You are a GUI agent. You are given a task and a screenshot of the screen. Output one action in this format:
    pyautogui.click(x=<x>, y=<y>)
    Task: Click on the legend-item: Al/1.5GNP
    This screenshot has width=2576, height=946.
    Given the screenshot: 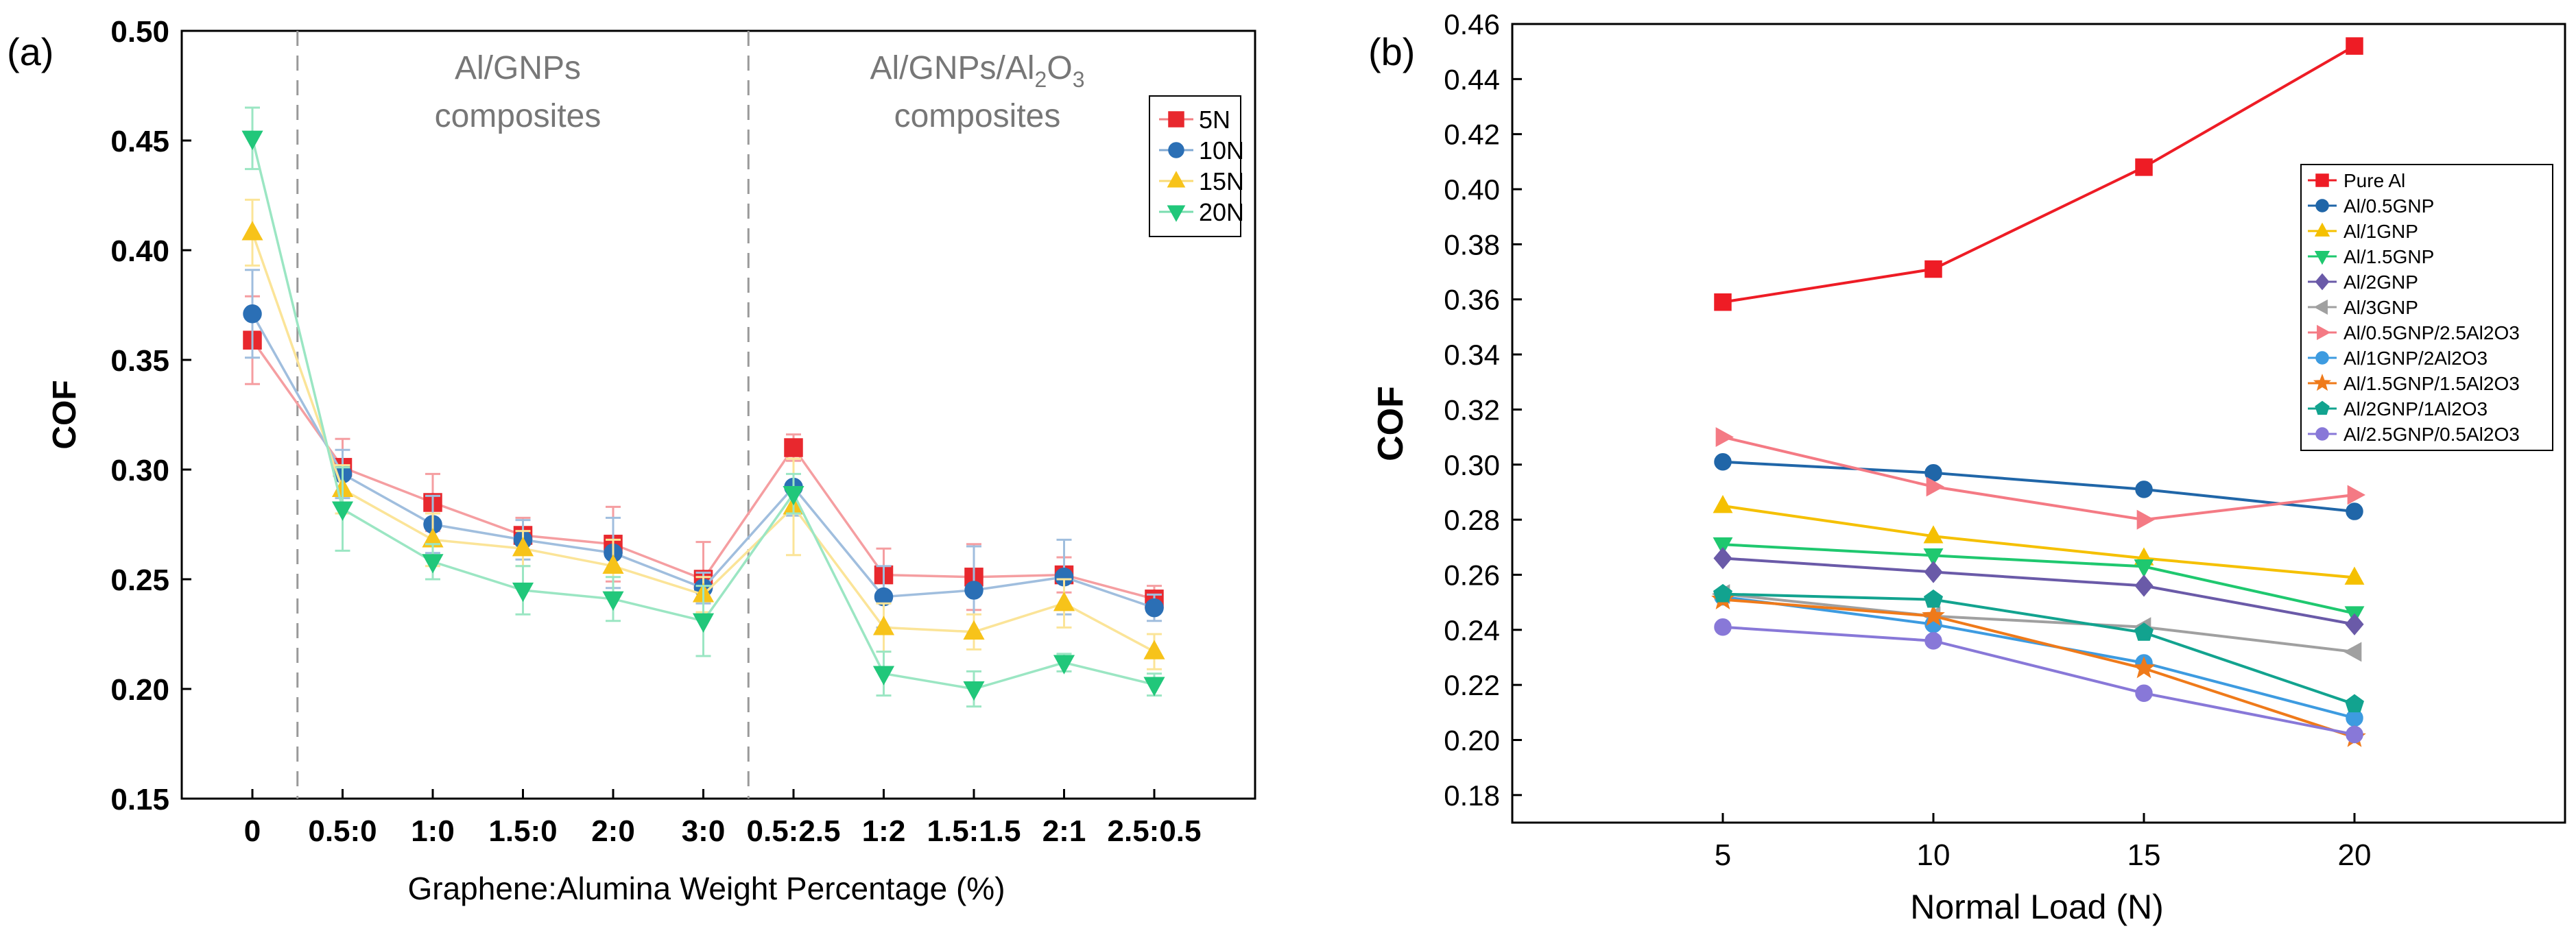 What is the action you would take?
    pyautogui.click(x=2371, y=257)
    